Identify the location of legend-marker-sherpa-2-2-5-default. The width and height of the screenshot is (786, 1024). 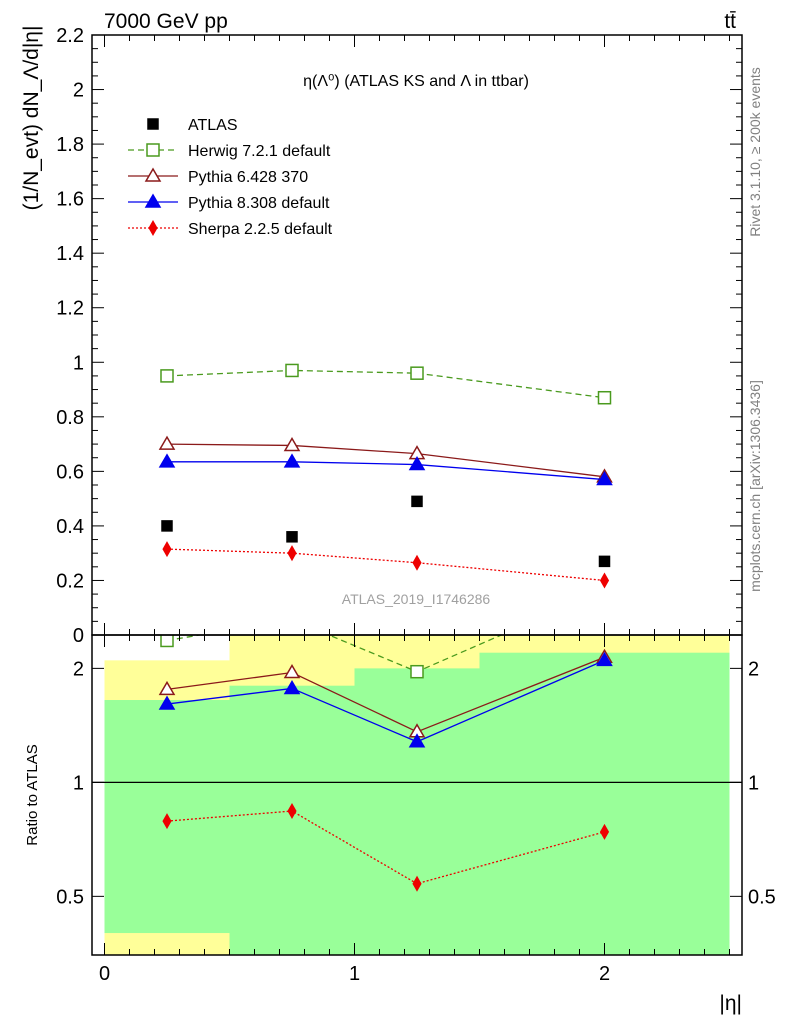
(153, 228).